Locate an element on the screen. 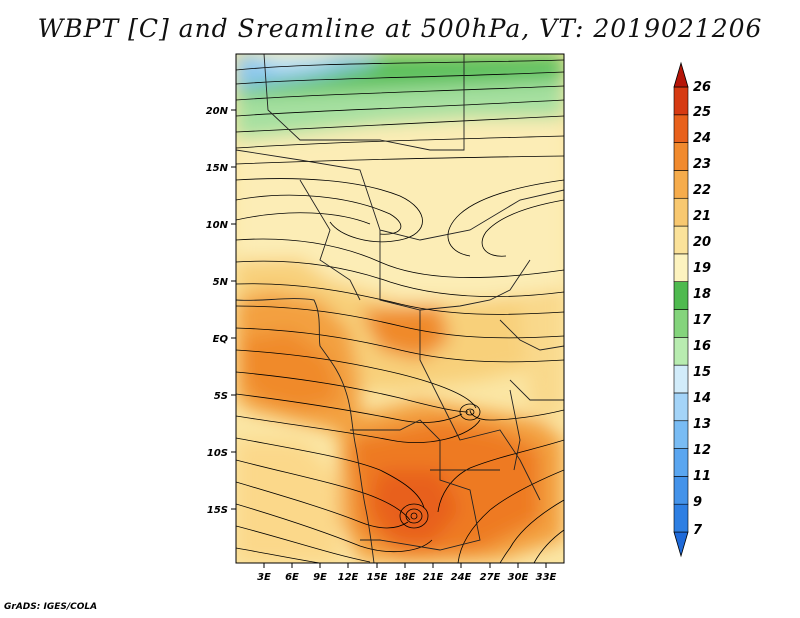 The image size is (800, 618). colorbar-arrow-top is located at coordinates (681, 74).